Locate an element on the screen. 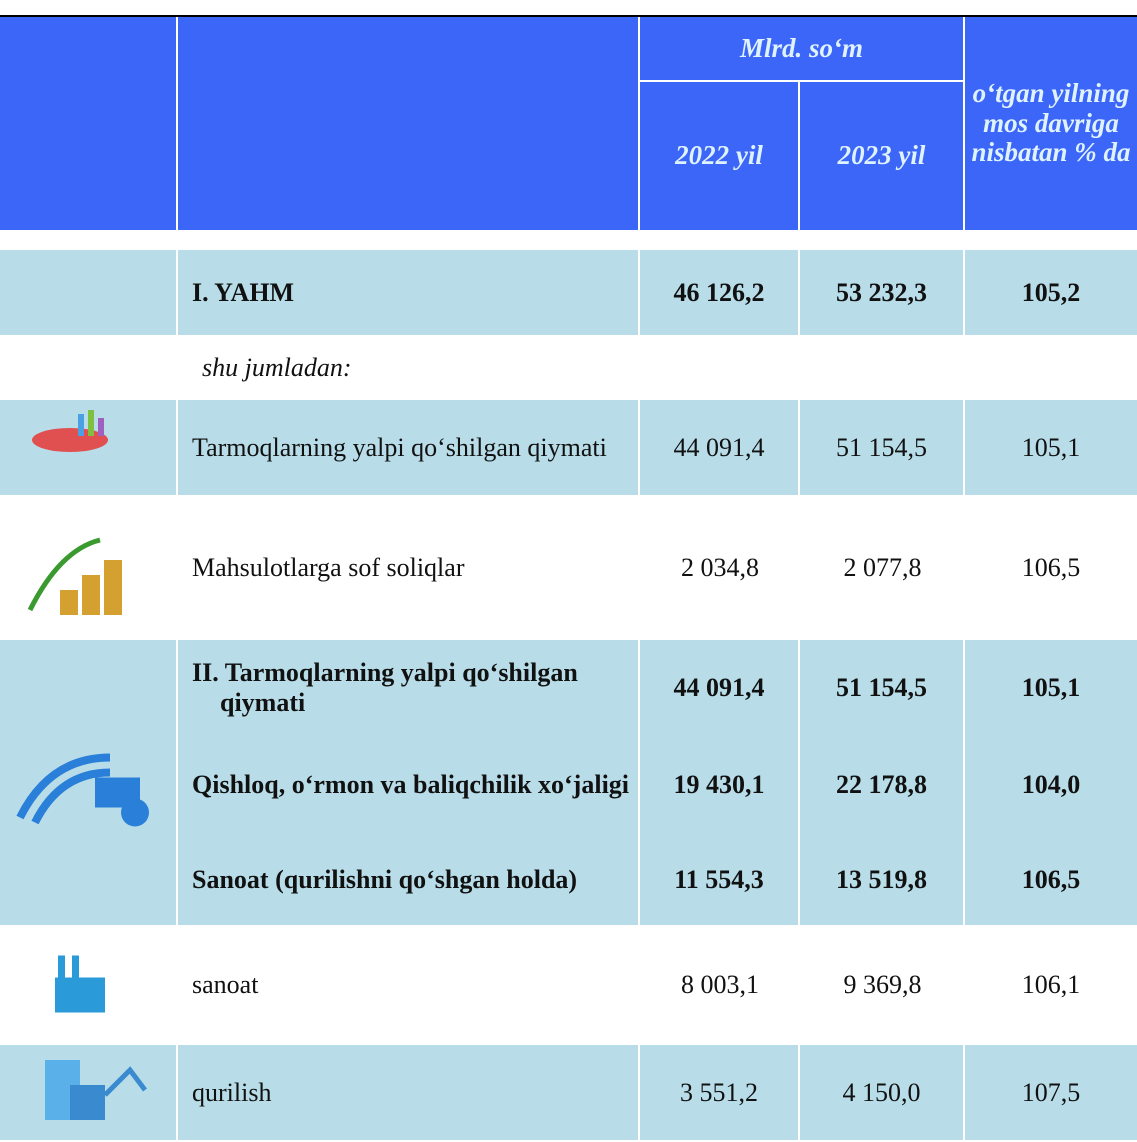  row-label: Mahsulotlarga sof soliqlar is located at coordinates (328, 567).